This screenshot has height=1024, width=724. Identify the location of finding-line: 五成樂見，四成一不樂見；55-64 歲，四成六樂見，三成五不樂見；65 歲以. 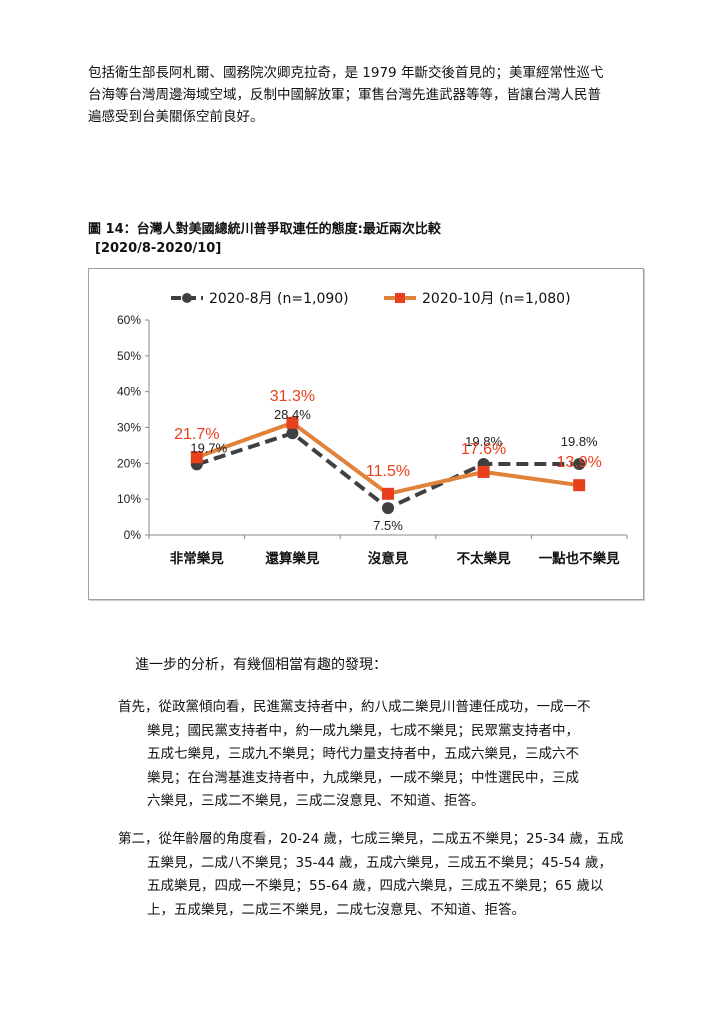
(375, 886).